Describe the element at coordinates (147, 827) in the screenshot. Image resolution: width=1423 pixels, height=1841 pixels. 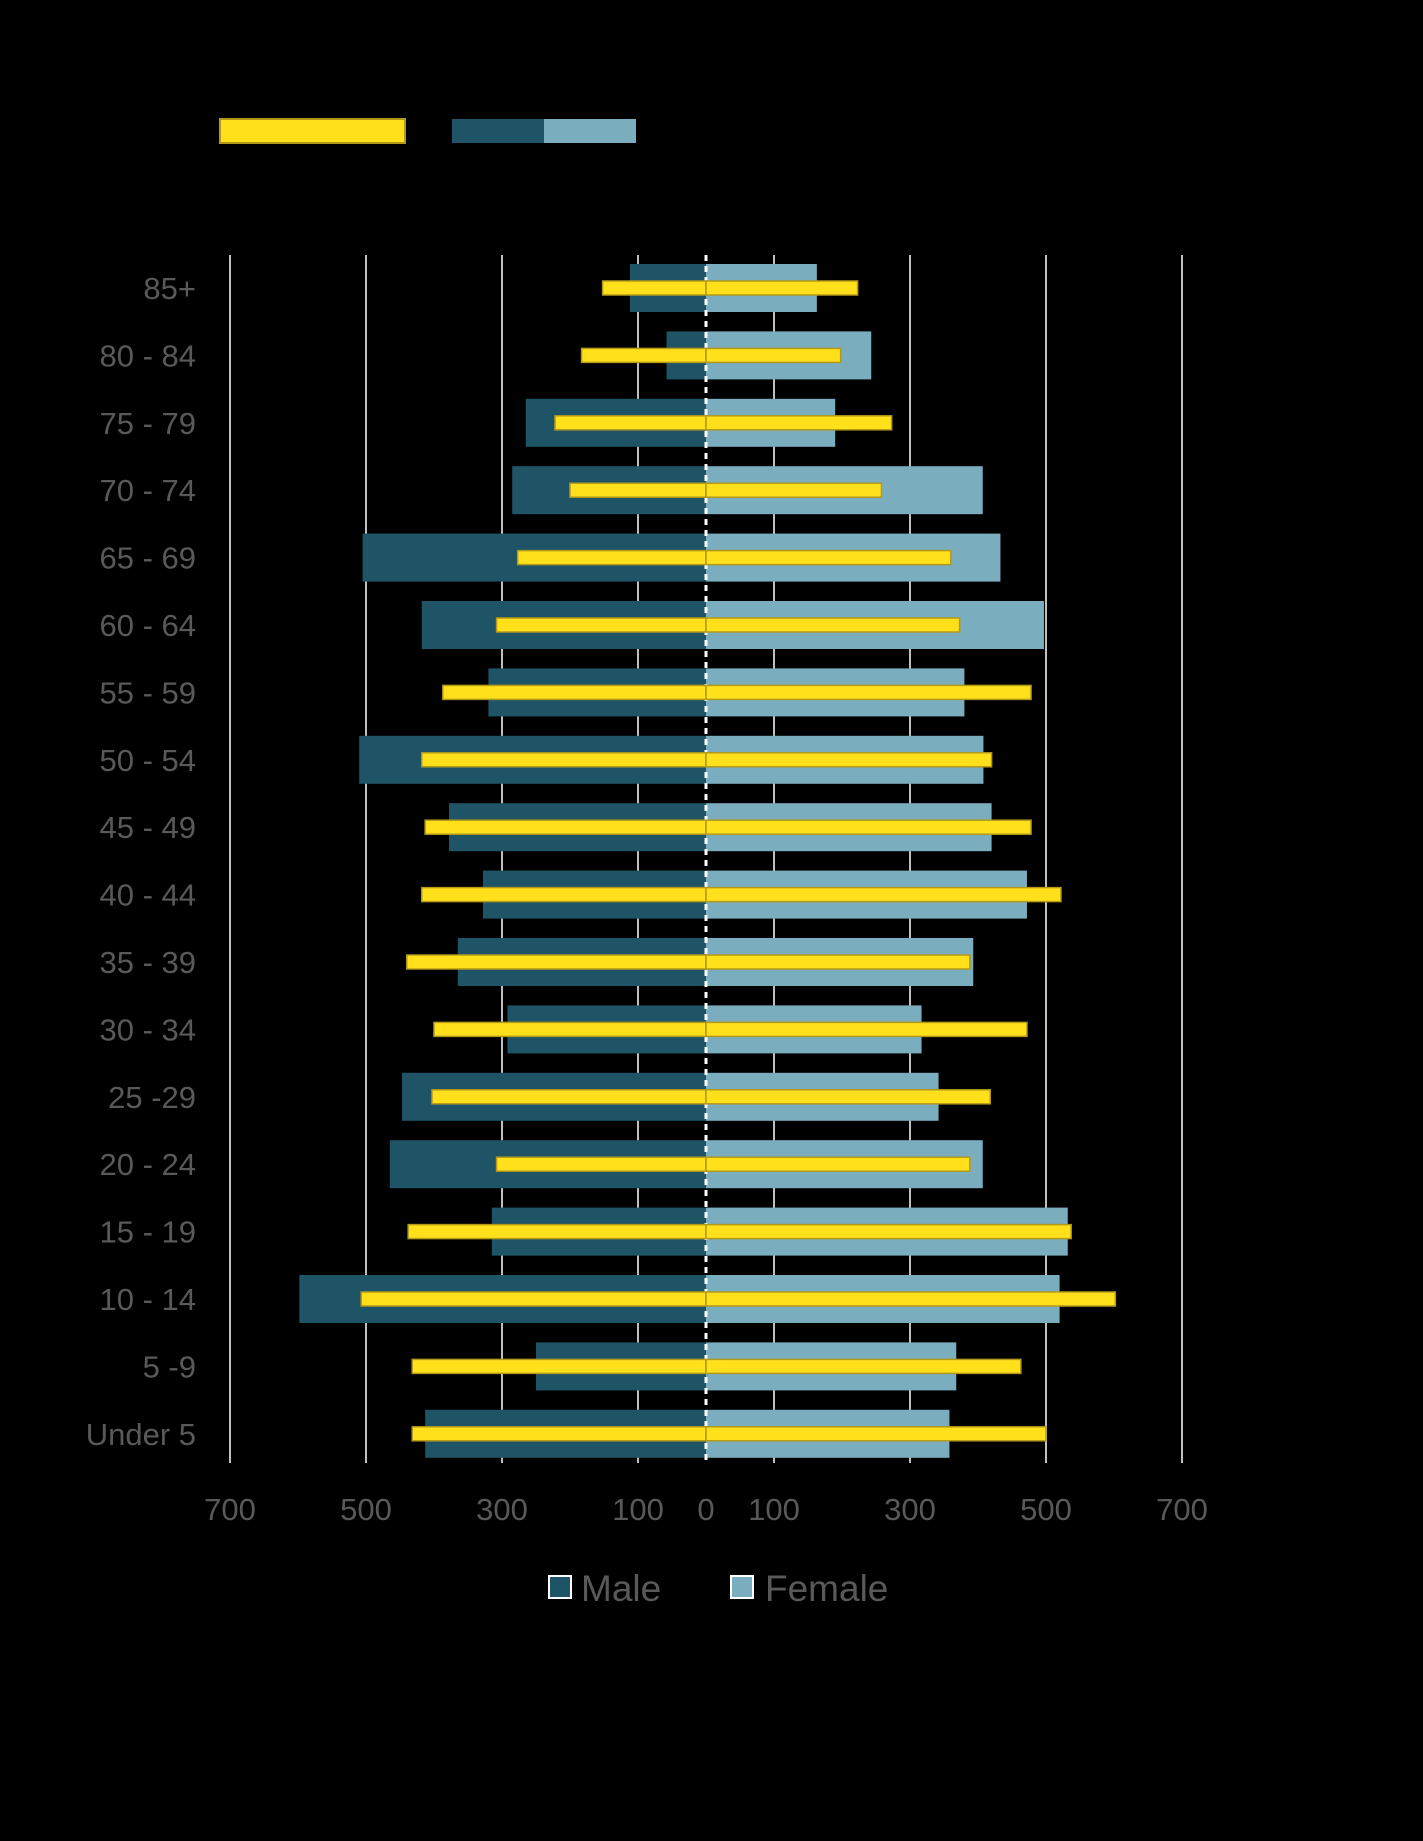
I see `age-group-label: 45 - 49` at that location.